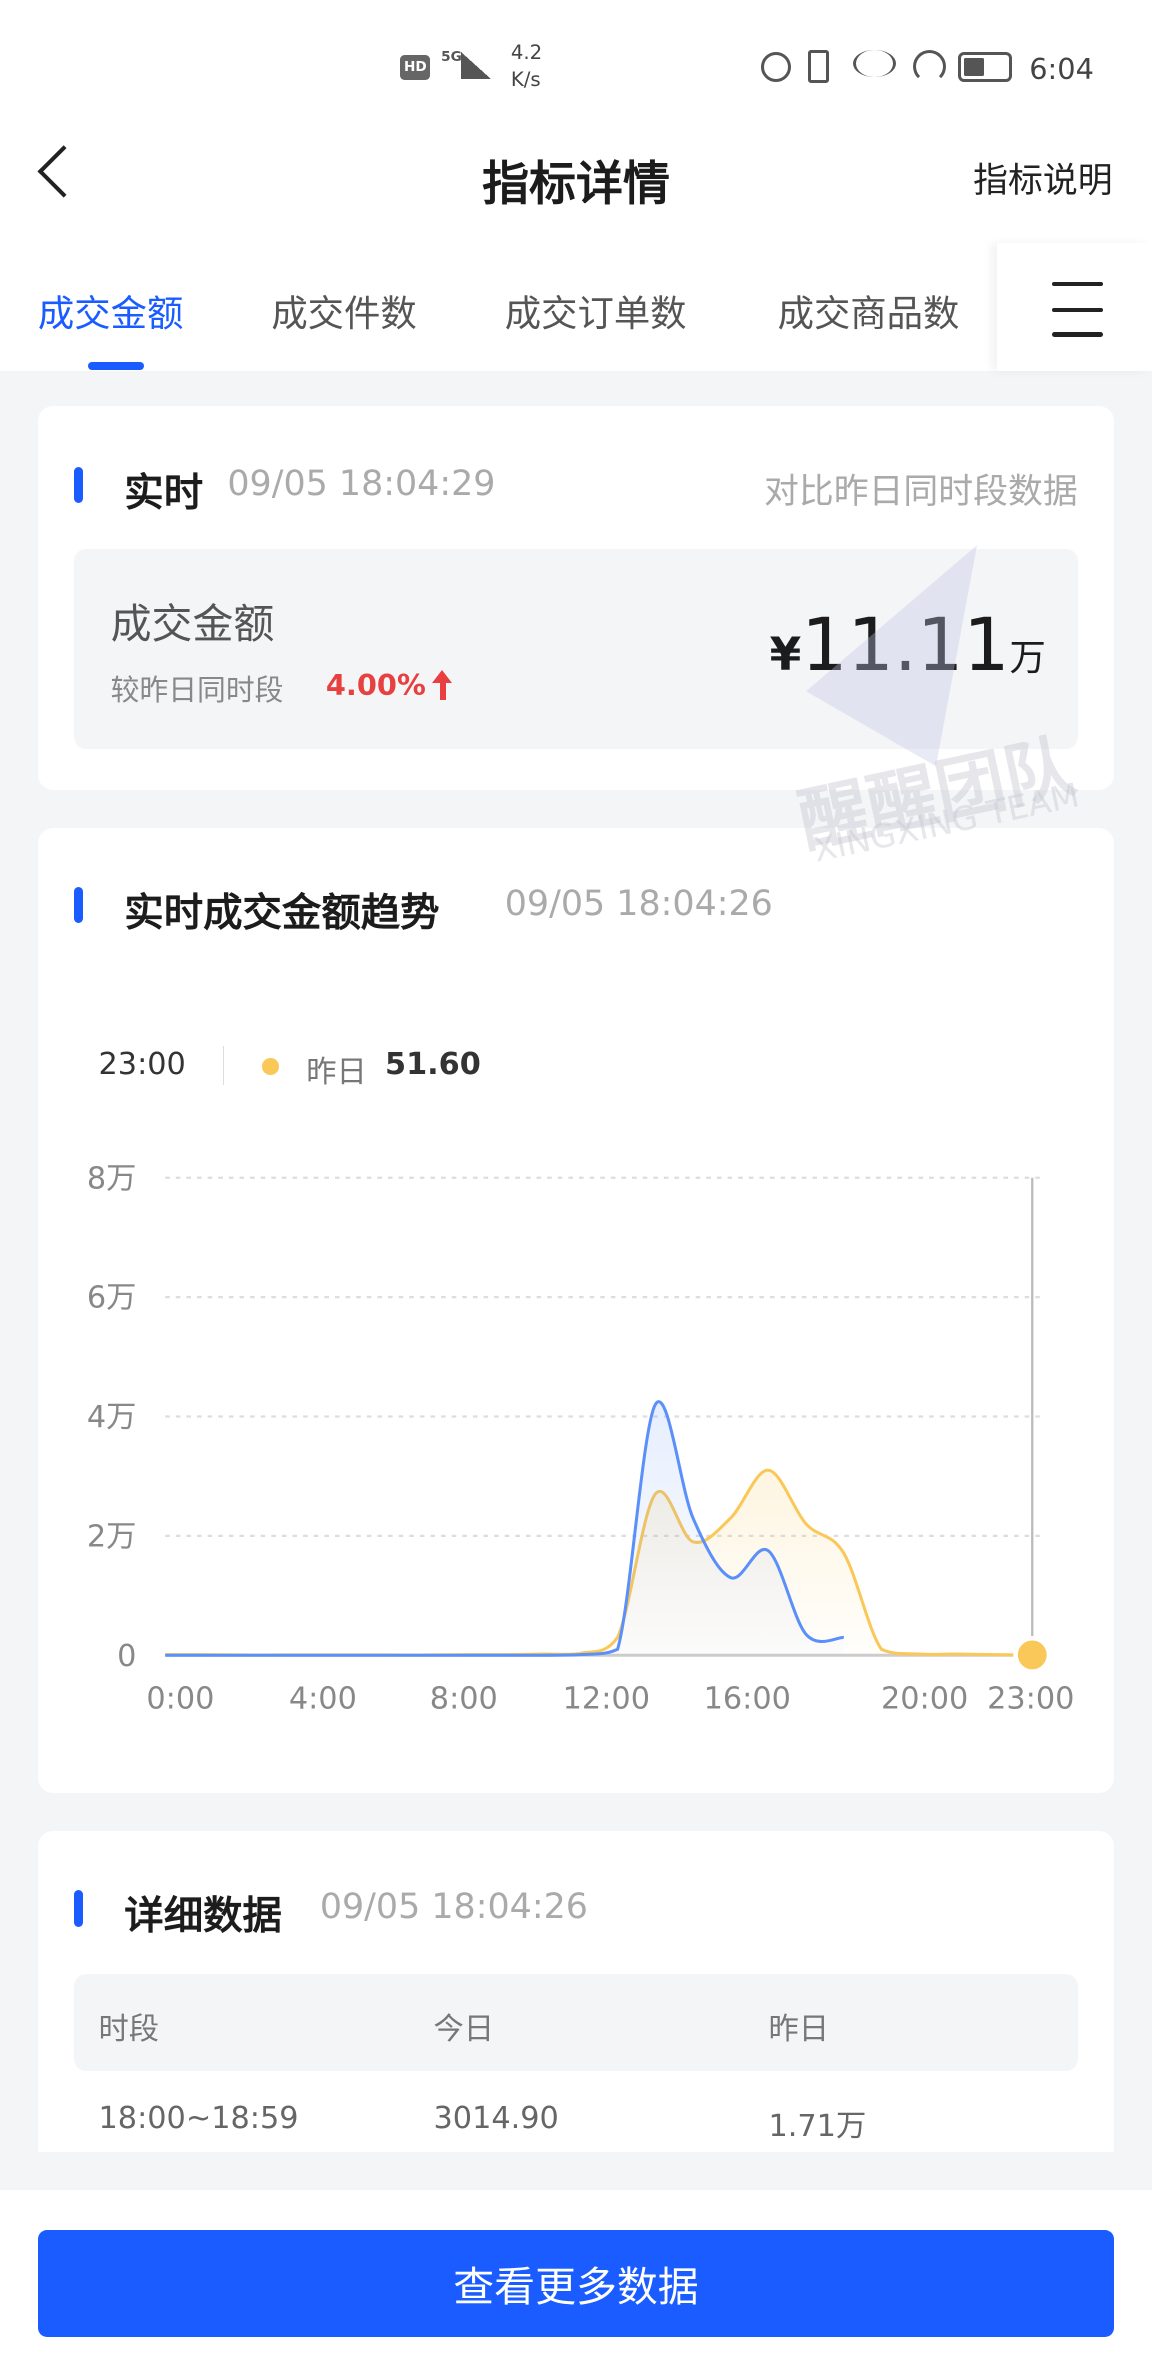 This screenshot has height=2377, width=1152. Describe the element at coordinates (496, 2118) in the screenshot. I see `cell-today: 3014.90` at that location.